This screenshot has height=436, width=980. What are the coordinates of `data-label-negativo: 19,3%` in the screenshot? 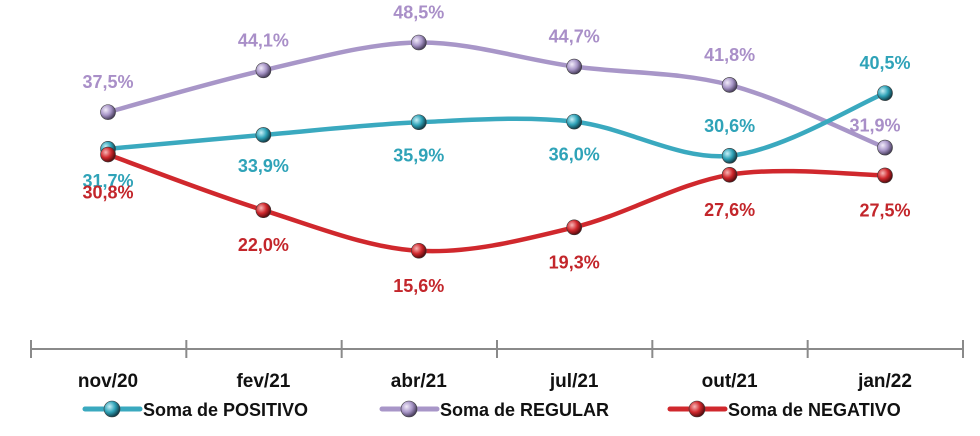 It's located at (574, 262).